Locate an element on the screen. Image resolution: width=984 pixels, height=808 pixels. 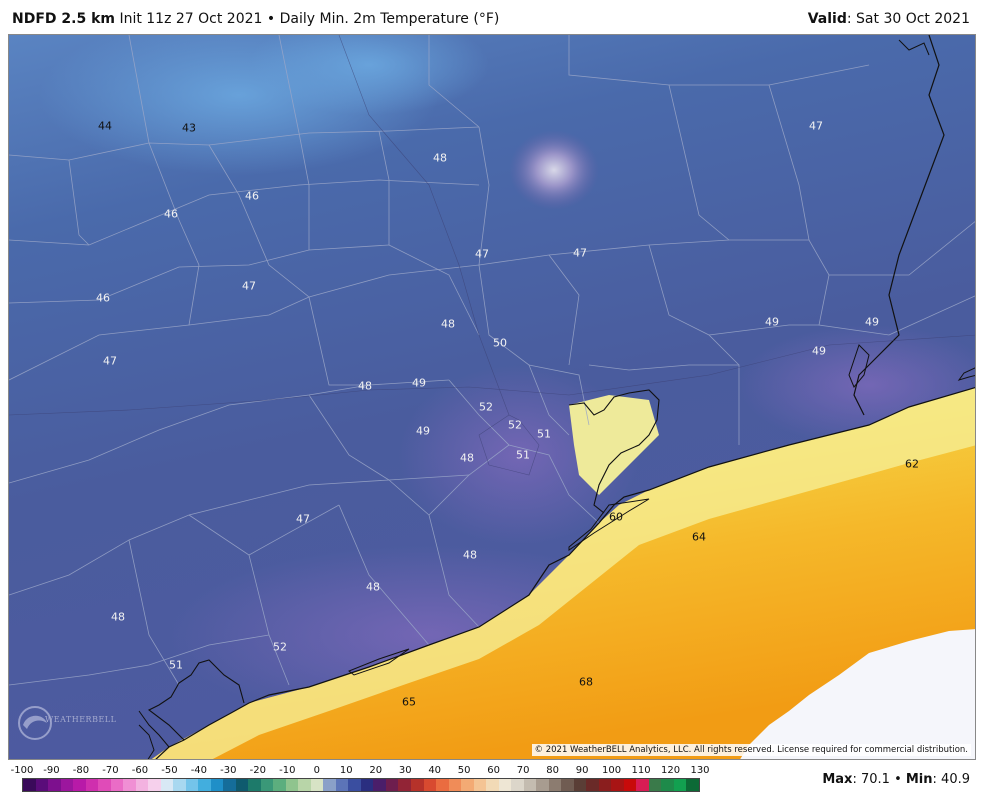
colorbar-tick-label: 0 is located at coordinates (316, 770).